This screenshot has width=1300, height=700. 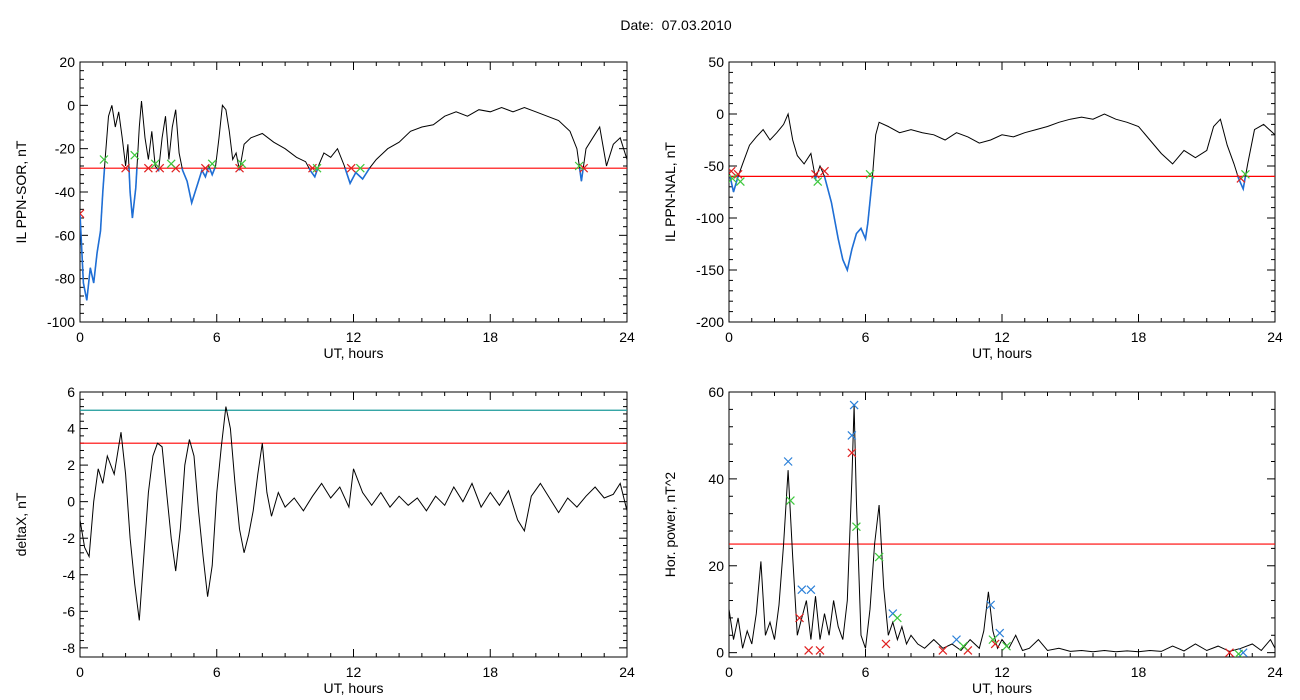 What do you see at coordinates (69, 538) in the screenshot?
I see `y-tick-label: -2` at bounding box center [69, 538].